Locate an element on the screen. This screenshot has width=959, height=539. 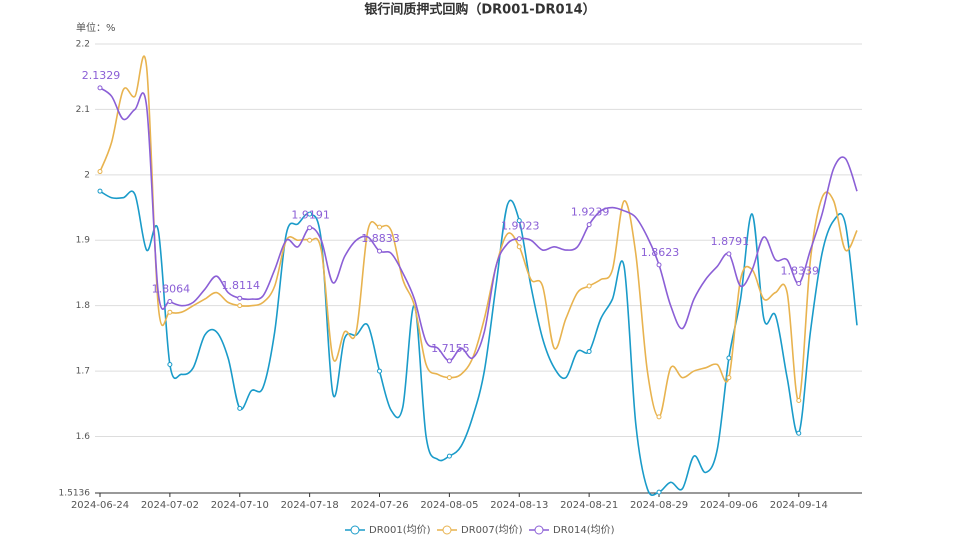
data-label: 1.8064 is located at coordinates (171, 288).